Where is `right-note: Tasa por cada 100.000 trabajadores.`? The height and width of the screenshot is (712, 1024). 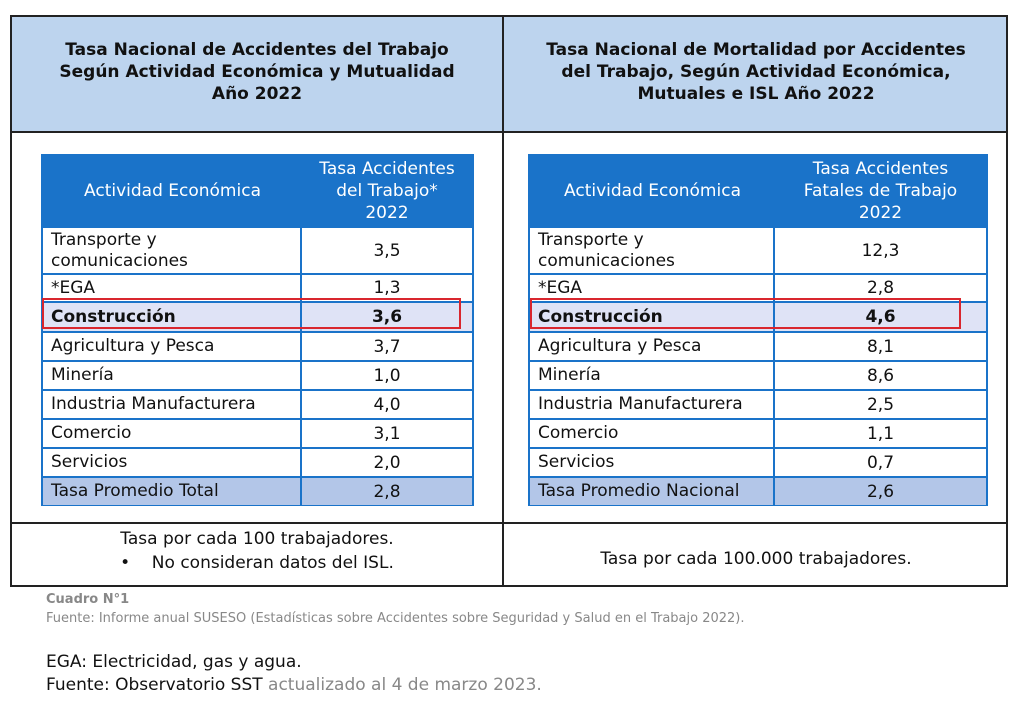
right-note: Tasa por cada 100.000 trabajadores. is located at coordinates (756, 559).